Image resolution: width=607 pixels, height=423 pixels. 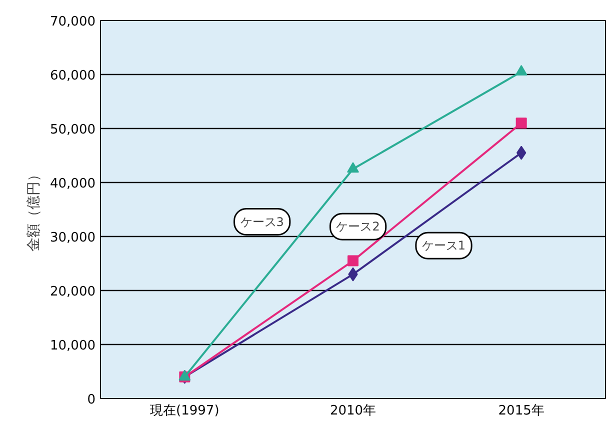 What do you see at coordinates (444, 245) in the screenshot?
I see `series-label: ケース1` at bounding box center [444, 245].